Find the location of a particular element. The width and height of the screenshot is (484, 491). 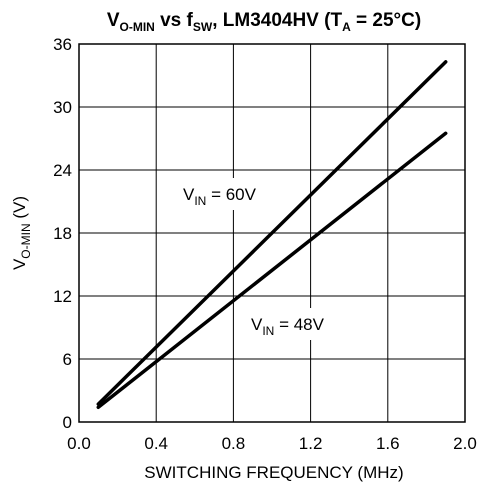

y-tick-label: 12 is located at coordinates (62, 296).